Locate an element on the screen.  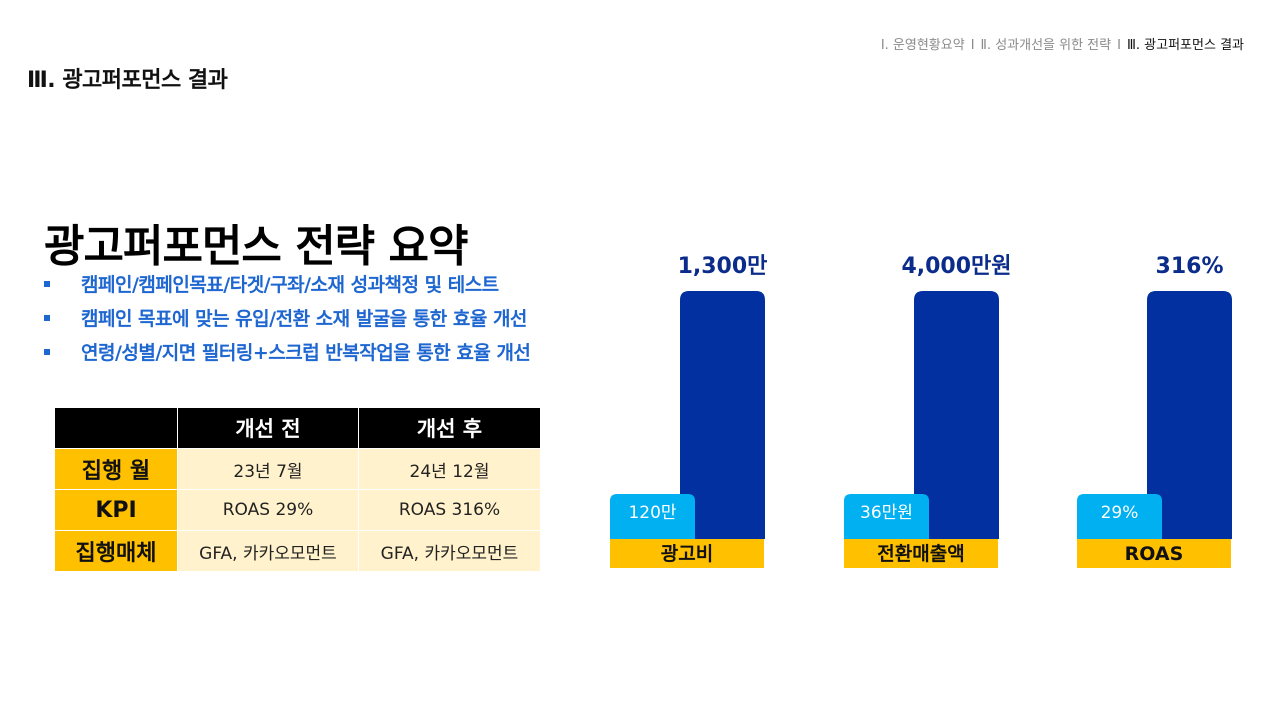
category-label: 전환매출액 is located at coordinates (920, 554).